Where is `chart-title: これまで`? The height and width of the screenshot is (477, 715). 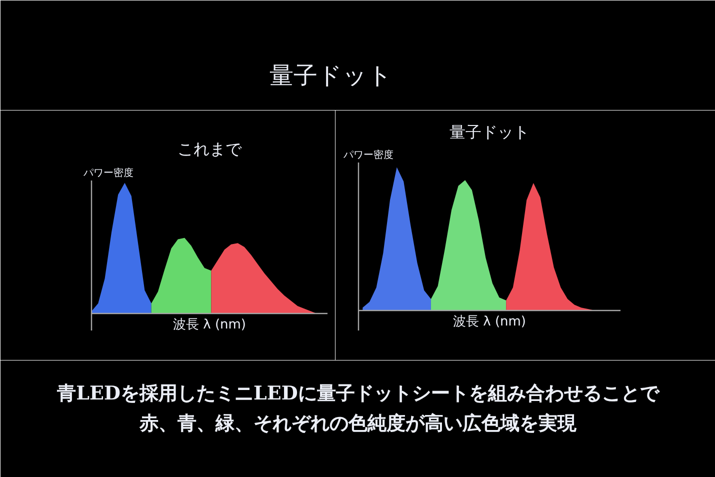 chart-title: これまで is located at coordinates (210, 149).